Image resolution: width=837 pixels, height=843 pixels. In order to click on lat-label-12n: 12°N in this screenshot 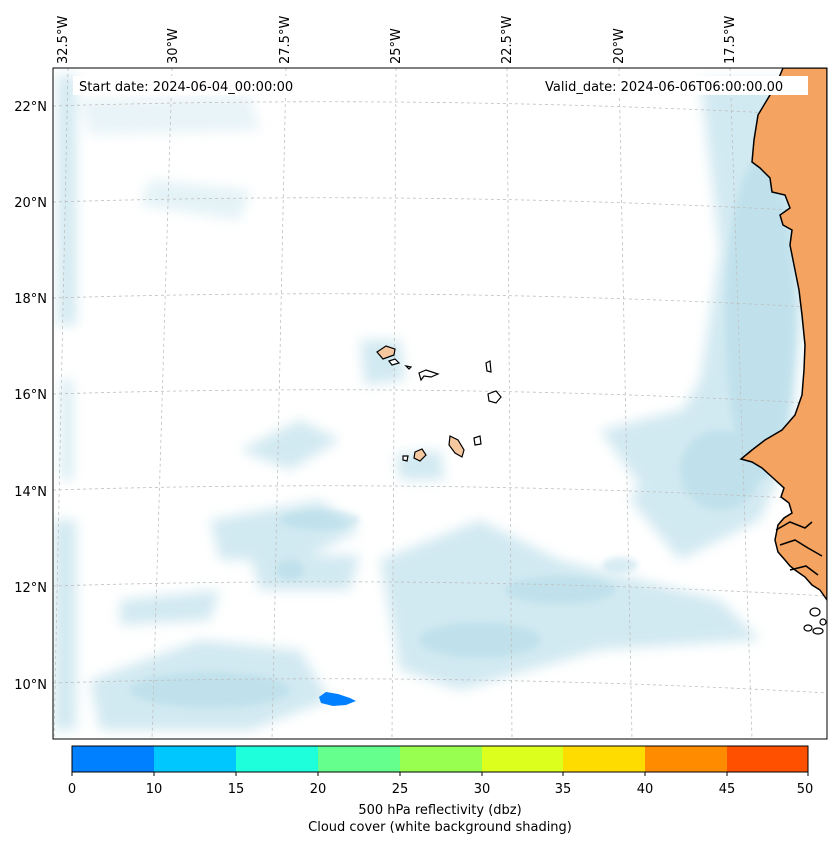, I will do `click(30, 588)`.